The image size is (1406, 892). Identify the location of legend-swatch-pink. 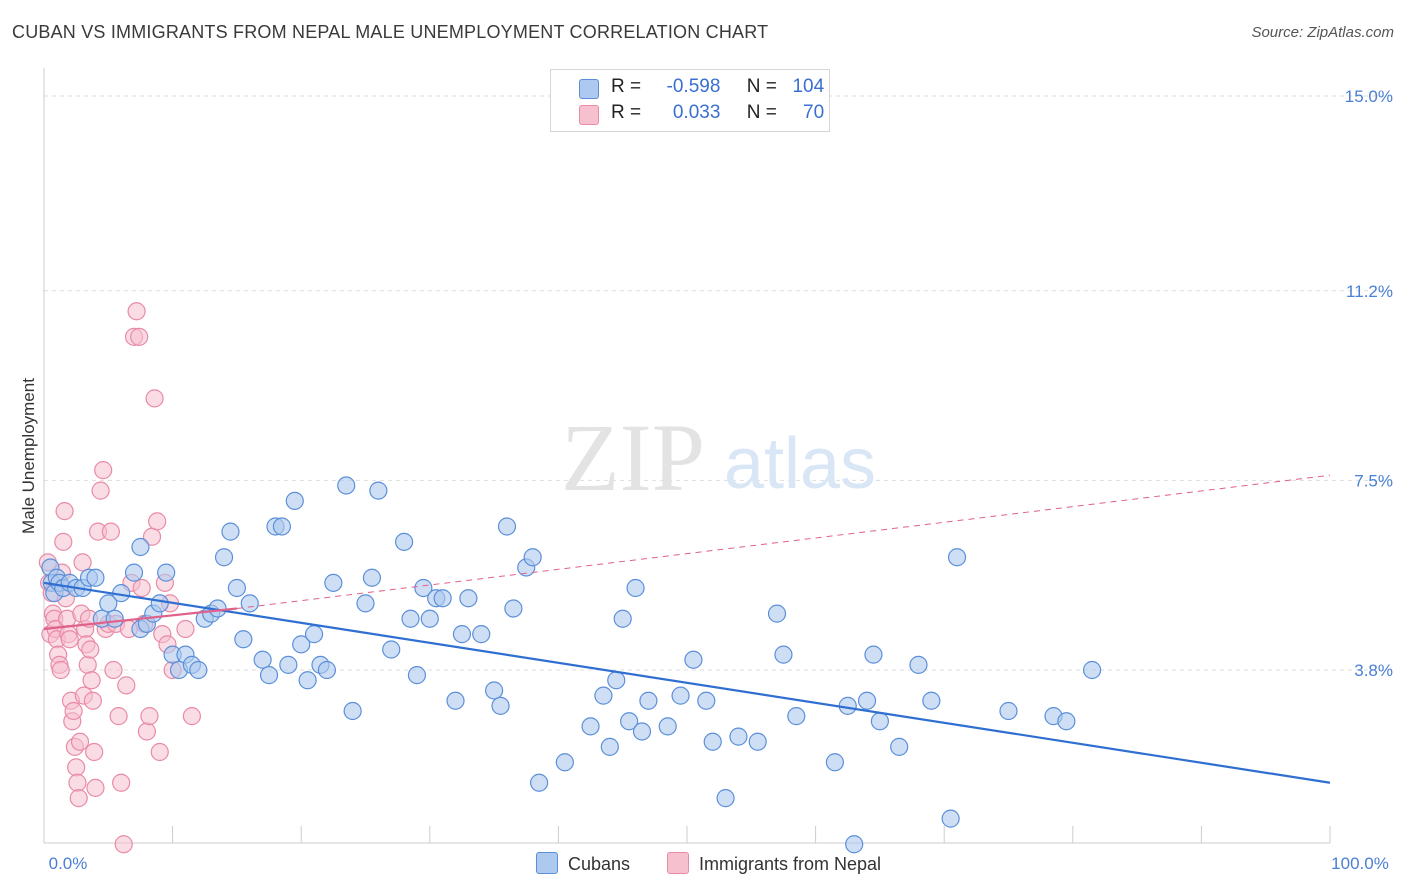
(589, 115).